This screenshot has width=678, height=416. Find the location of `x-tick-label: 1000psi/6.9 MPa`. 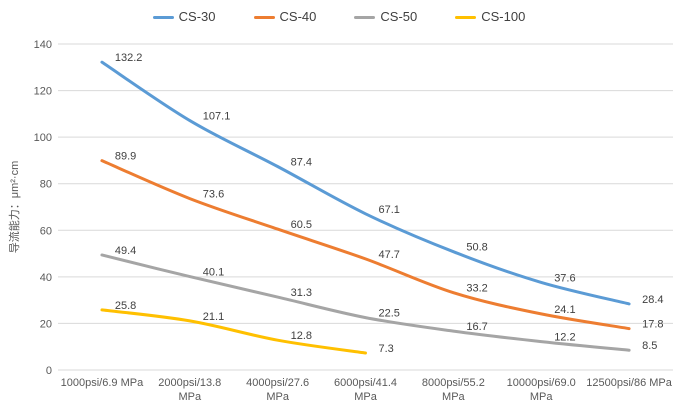

x-tick-label: 1000psi/6.9 MPa is located at coordinates (102, 383).